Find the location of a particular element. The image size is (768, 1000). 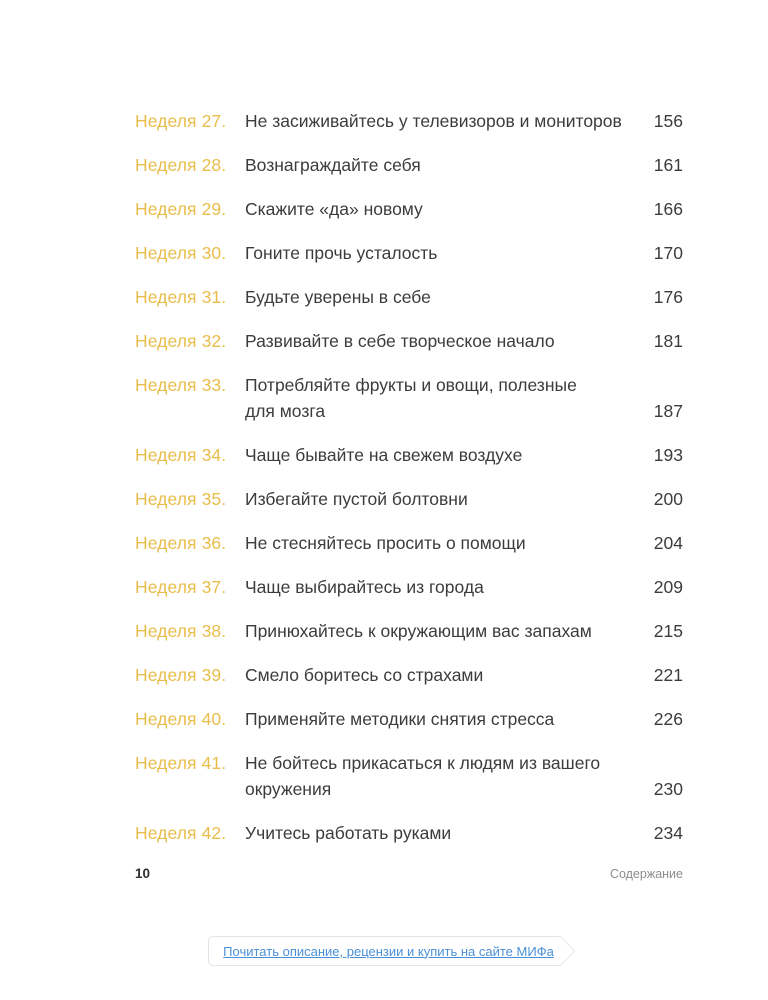

toc-entry-page: 221 is located at coordinates (668, 675).